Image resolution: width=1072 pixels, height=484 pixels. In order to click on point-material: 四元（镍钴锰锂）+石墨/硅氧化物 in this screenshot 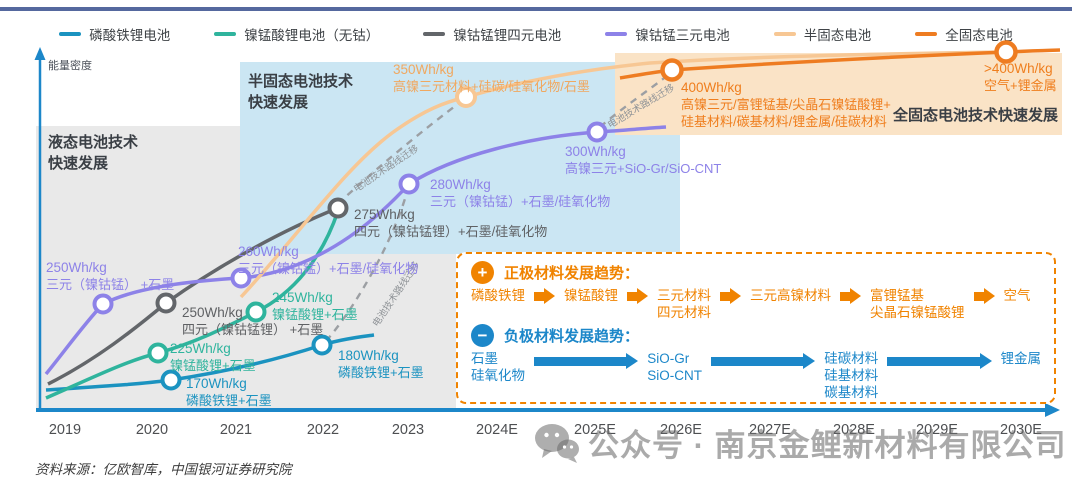, I will do `click(451, 231)`.